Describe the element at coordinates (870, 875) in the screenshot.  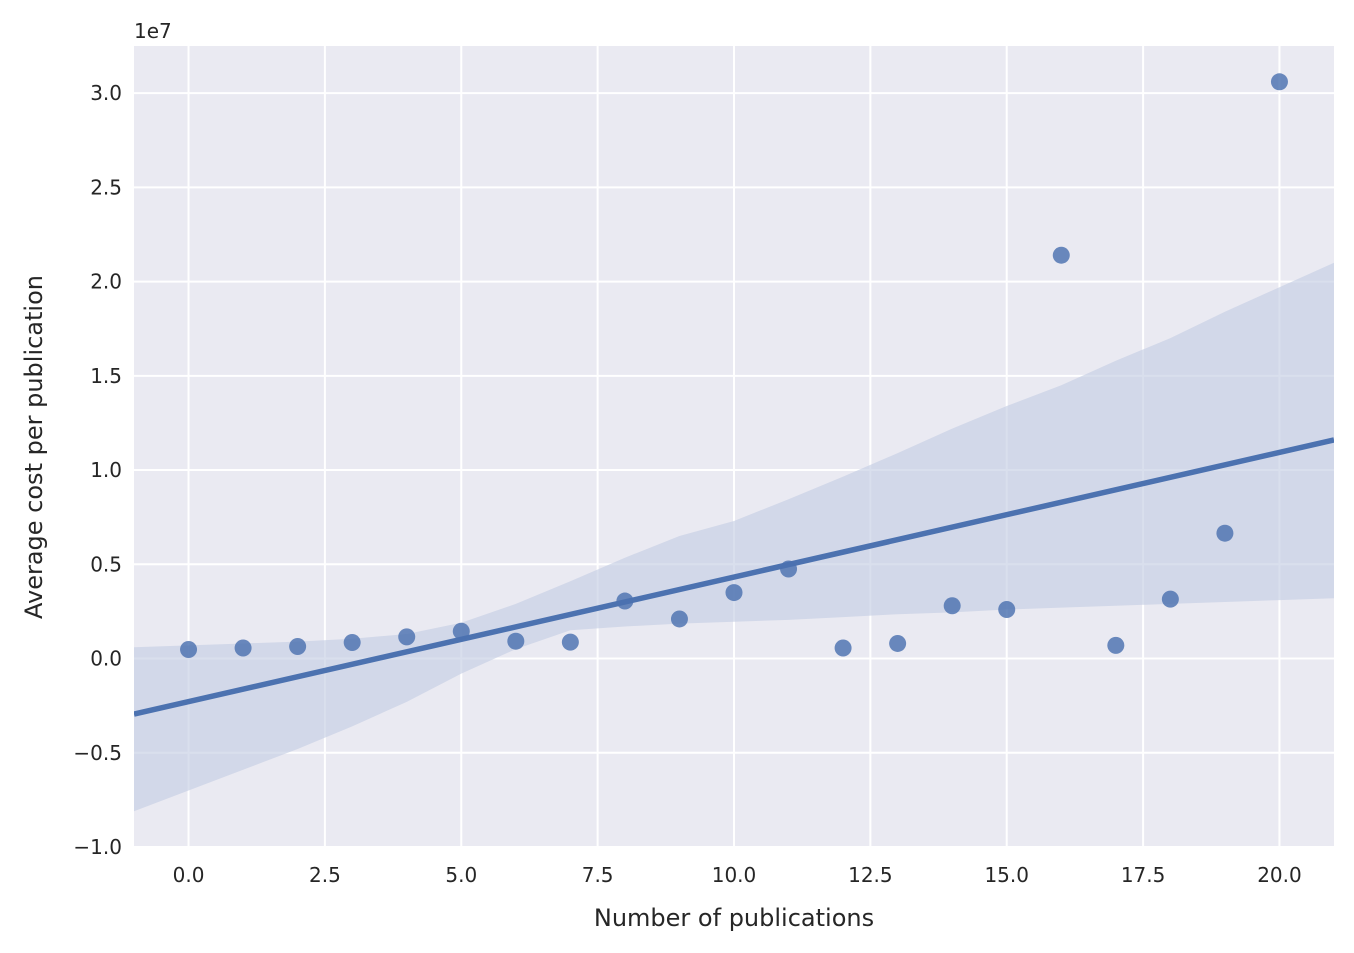
I see `x-tick-label-5: 12.5` at that location.